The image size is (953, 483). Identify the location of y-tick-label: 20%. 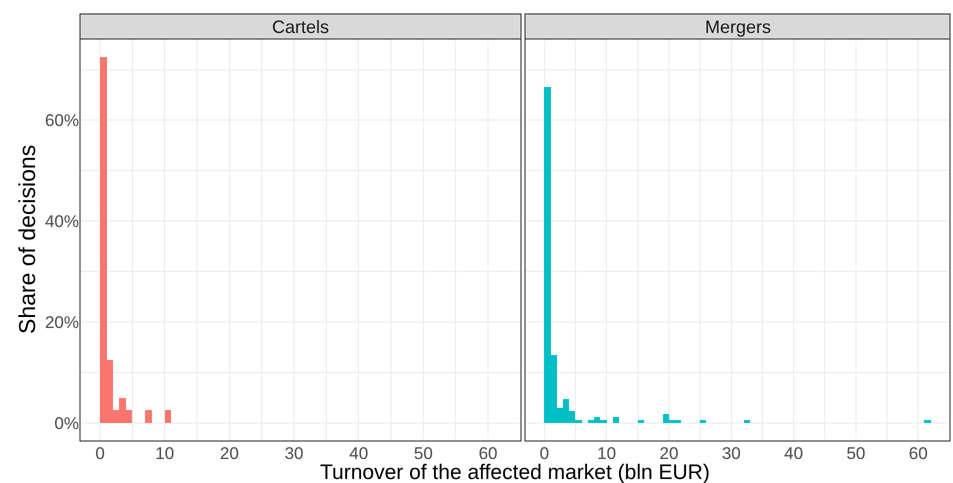
(61, 322).